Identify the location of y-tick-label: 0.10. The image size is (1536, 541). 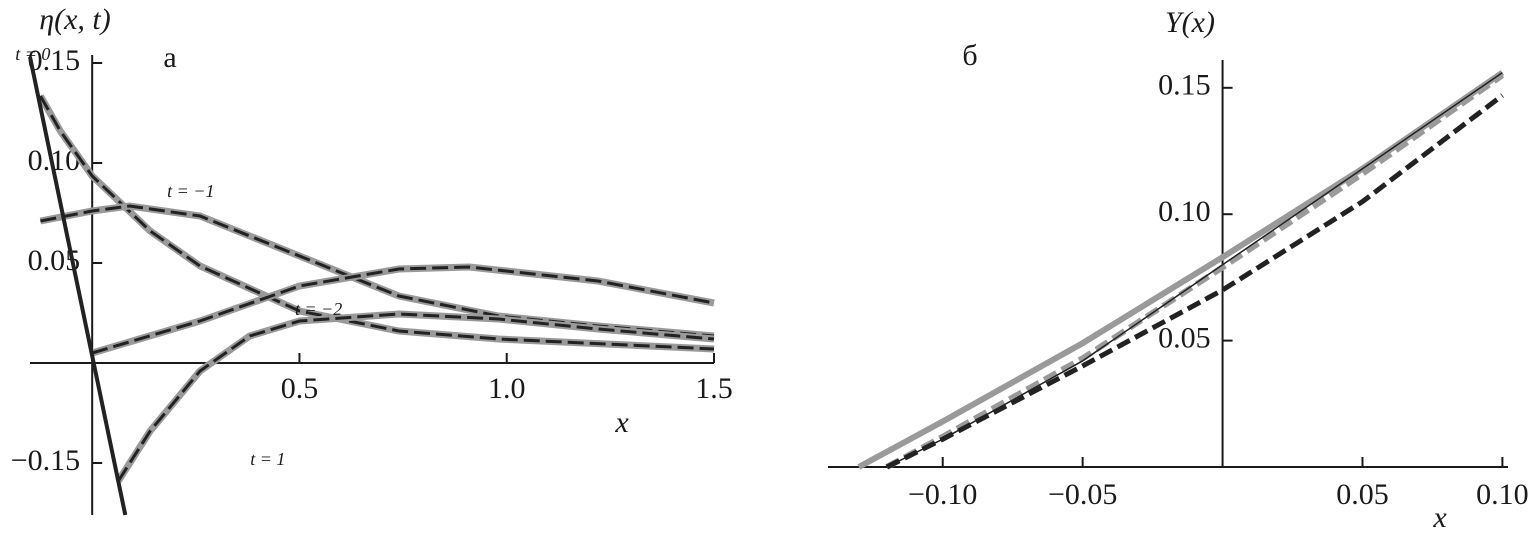
(1184, 211).